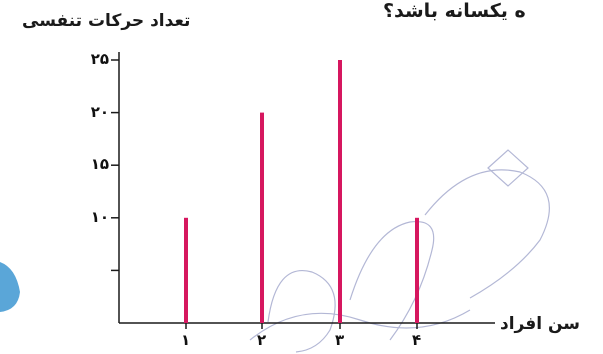 This screenshot has width=603, height=354. What do you see at coordinates (99, 59) in the screenshot?
I see `y-tick-label: ۲۵` at bounding box center [99, 59].